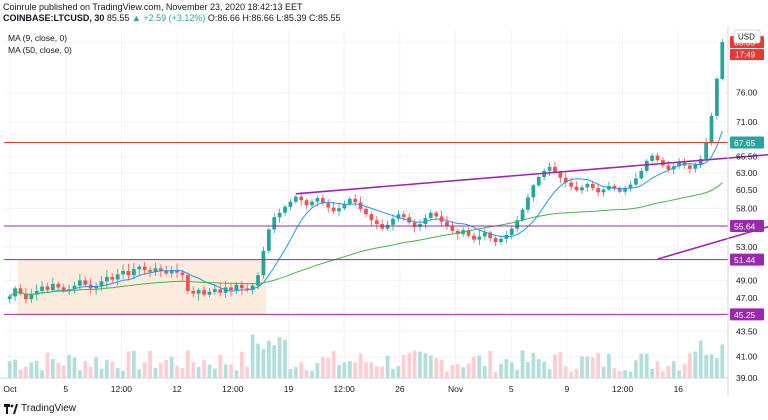  What do you see at coordinates (289, 389) in the screenshot?
I see `time-tick-label: 19` at bounding box center [289, 389].